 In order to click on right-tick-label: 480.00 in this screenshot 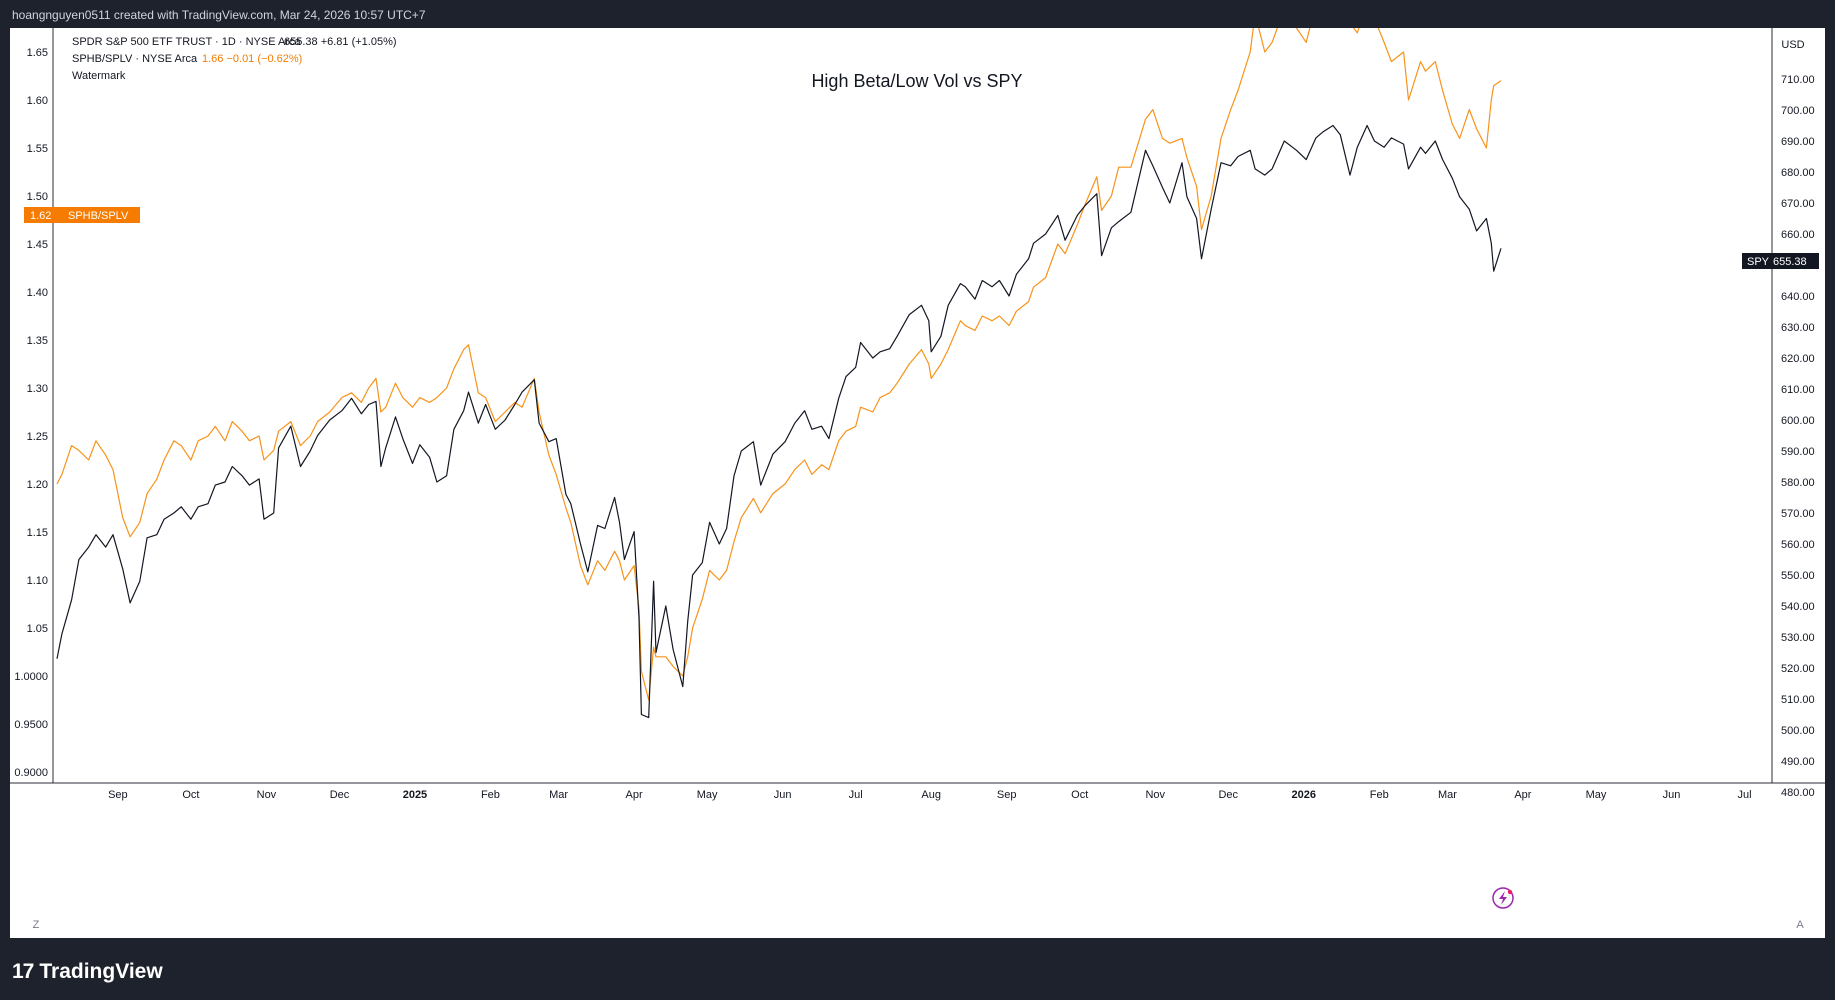, I will do `click(1798, 793)`.